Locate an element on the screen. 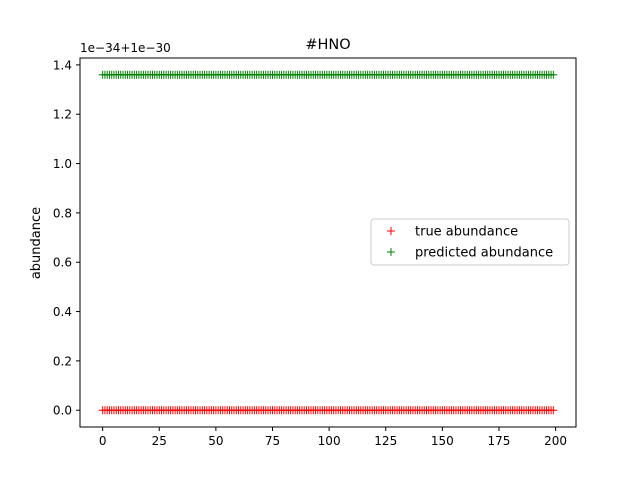 The width and height of the screenshot is (640, 484). x-tick-label: 150 is located at coordinates (442, 441).